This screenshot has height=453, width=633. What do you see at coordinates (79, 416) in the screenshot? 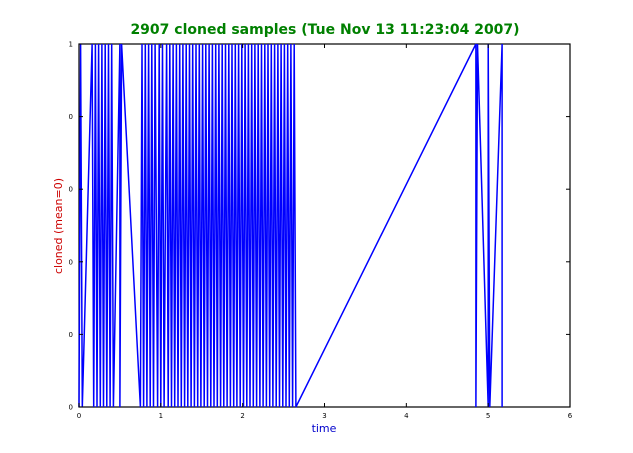
I see `x-tick-label: 0` at bounding box center [79, 416].